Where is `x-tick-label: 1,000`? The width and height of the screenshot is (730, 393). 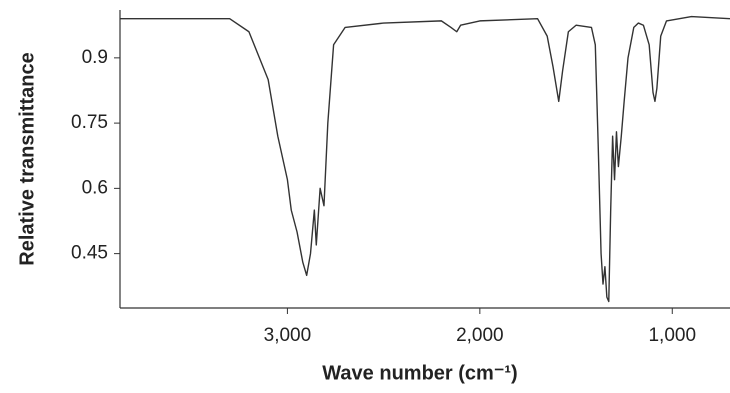
x-tick-label: 1,000 is located at coordinates (672, 335).